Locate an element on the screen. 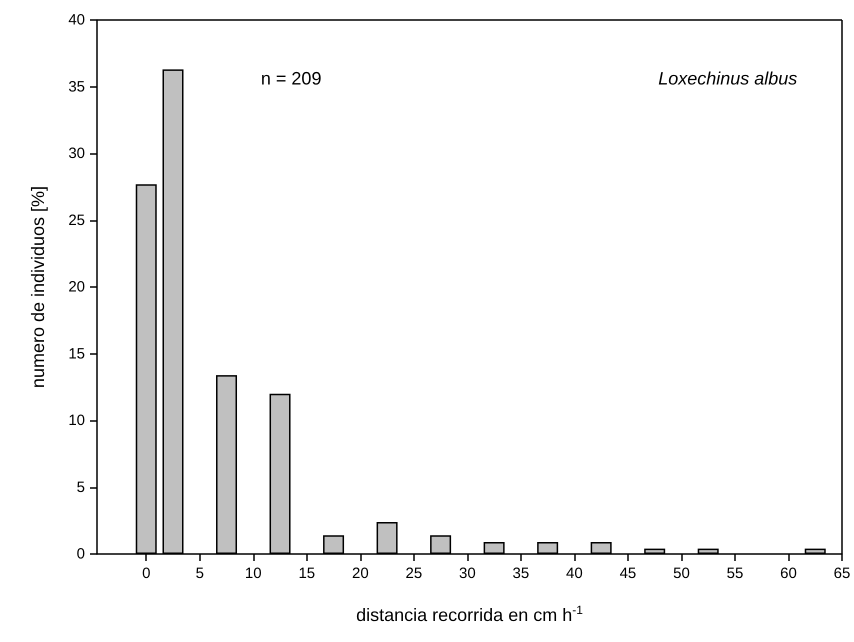 This screenshot has height=642, width=854. y-tick-label: 40 is located at coordinates (76, 20).